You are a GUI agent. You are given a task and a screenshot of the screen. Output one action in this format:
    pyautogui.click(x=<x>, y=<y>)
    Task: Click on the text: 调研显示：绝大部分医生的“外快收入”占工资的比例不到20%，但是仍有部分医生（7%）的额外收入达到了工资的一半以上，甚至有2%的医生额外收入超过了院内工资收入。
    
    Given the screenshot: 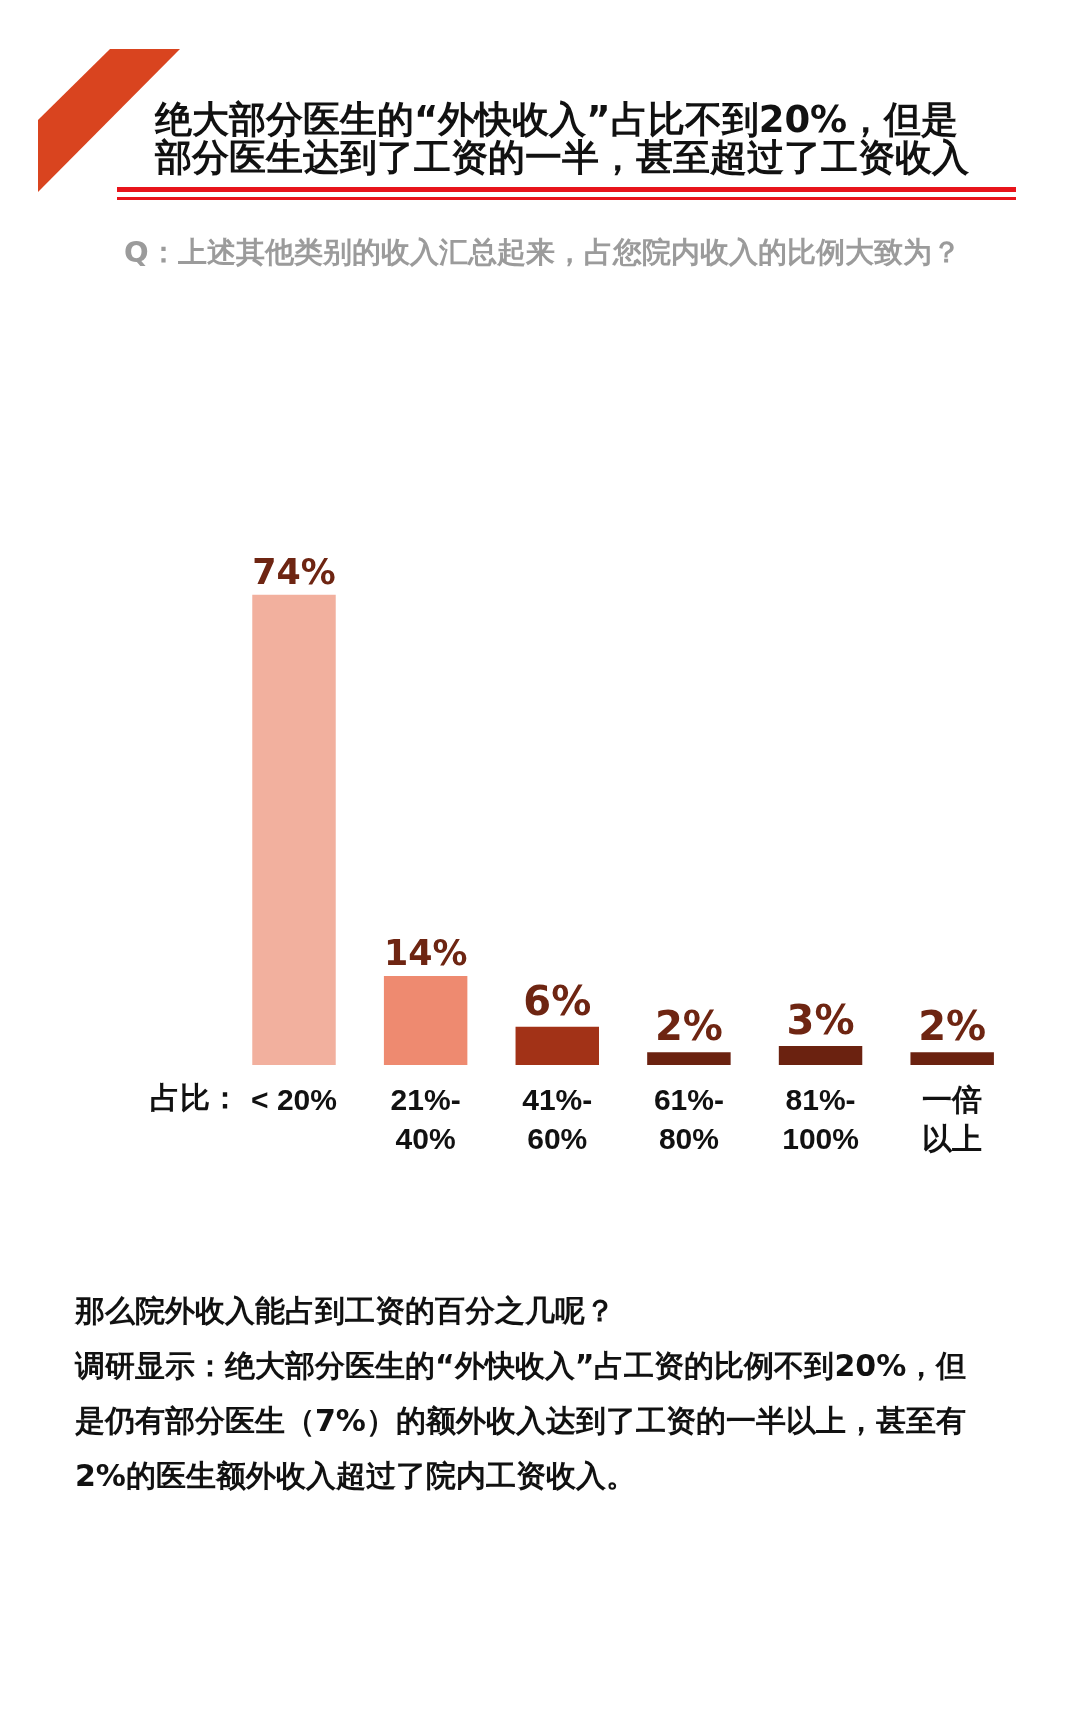 What is the action you would take?
    pyautogui.click(x=521, y=1421)
    